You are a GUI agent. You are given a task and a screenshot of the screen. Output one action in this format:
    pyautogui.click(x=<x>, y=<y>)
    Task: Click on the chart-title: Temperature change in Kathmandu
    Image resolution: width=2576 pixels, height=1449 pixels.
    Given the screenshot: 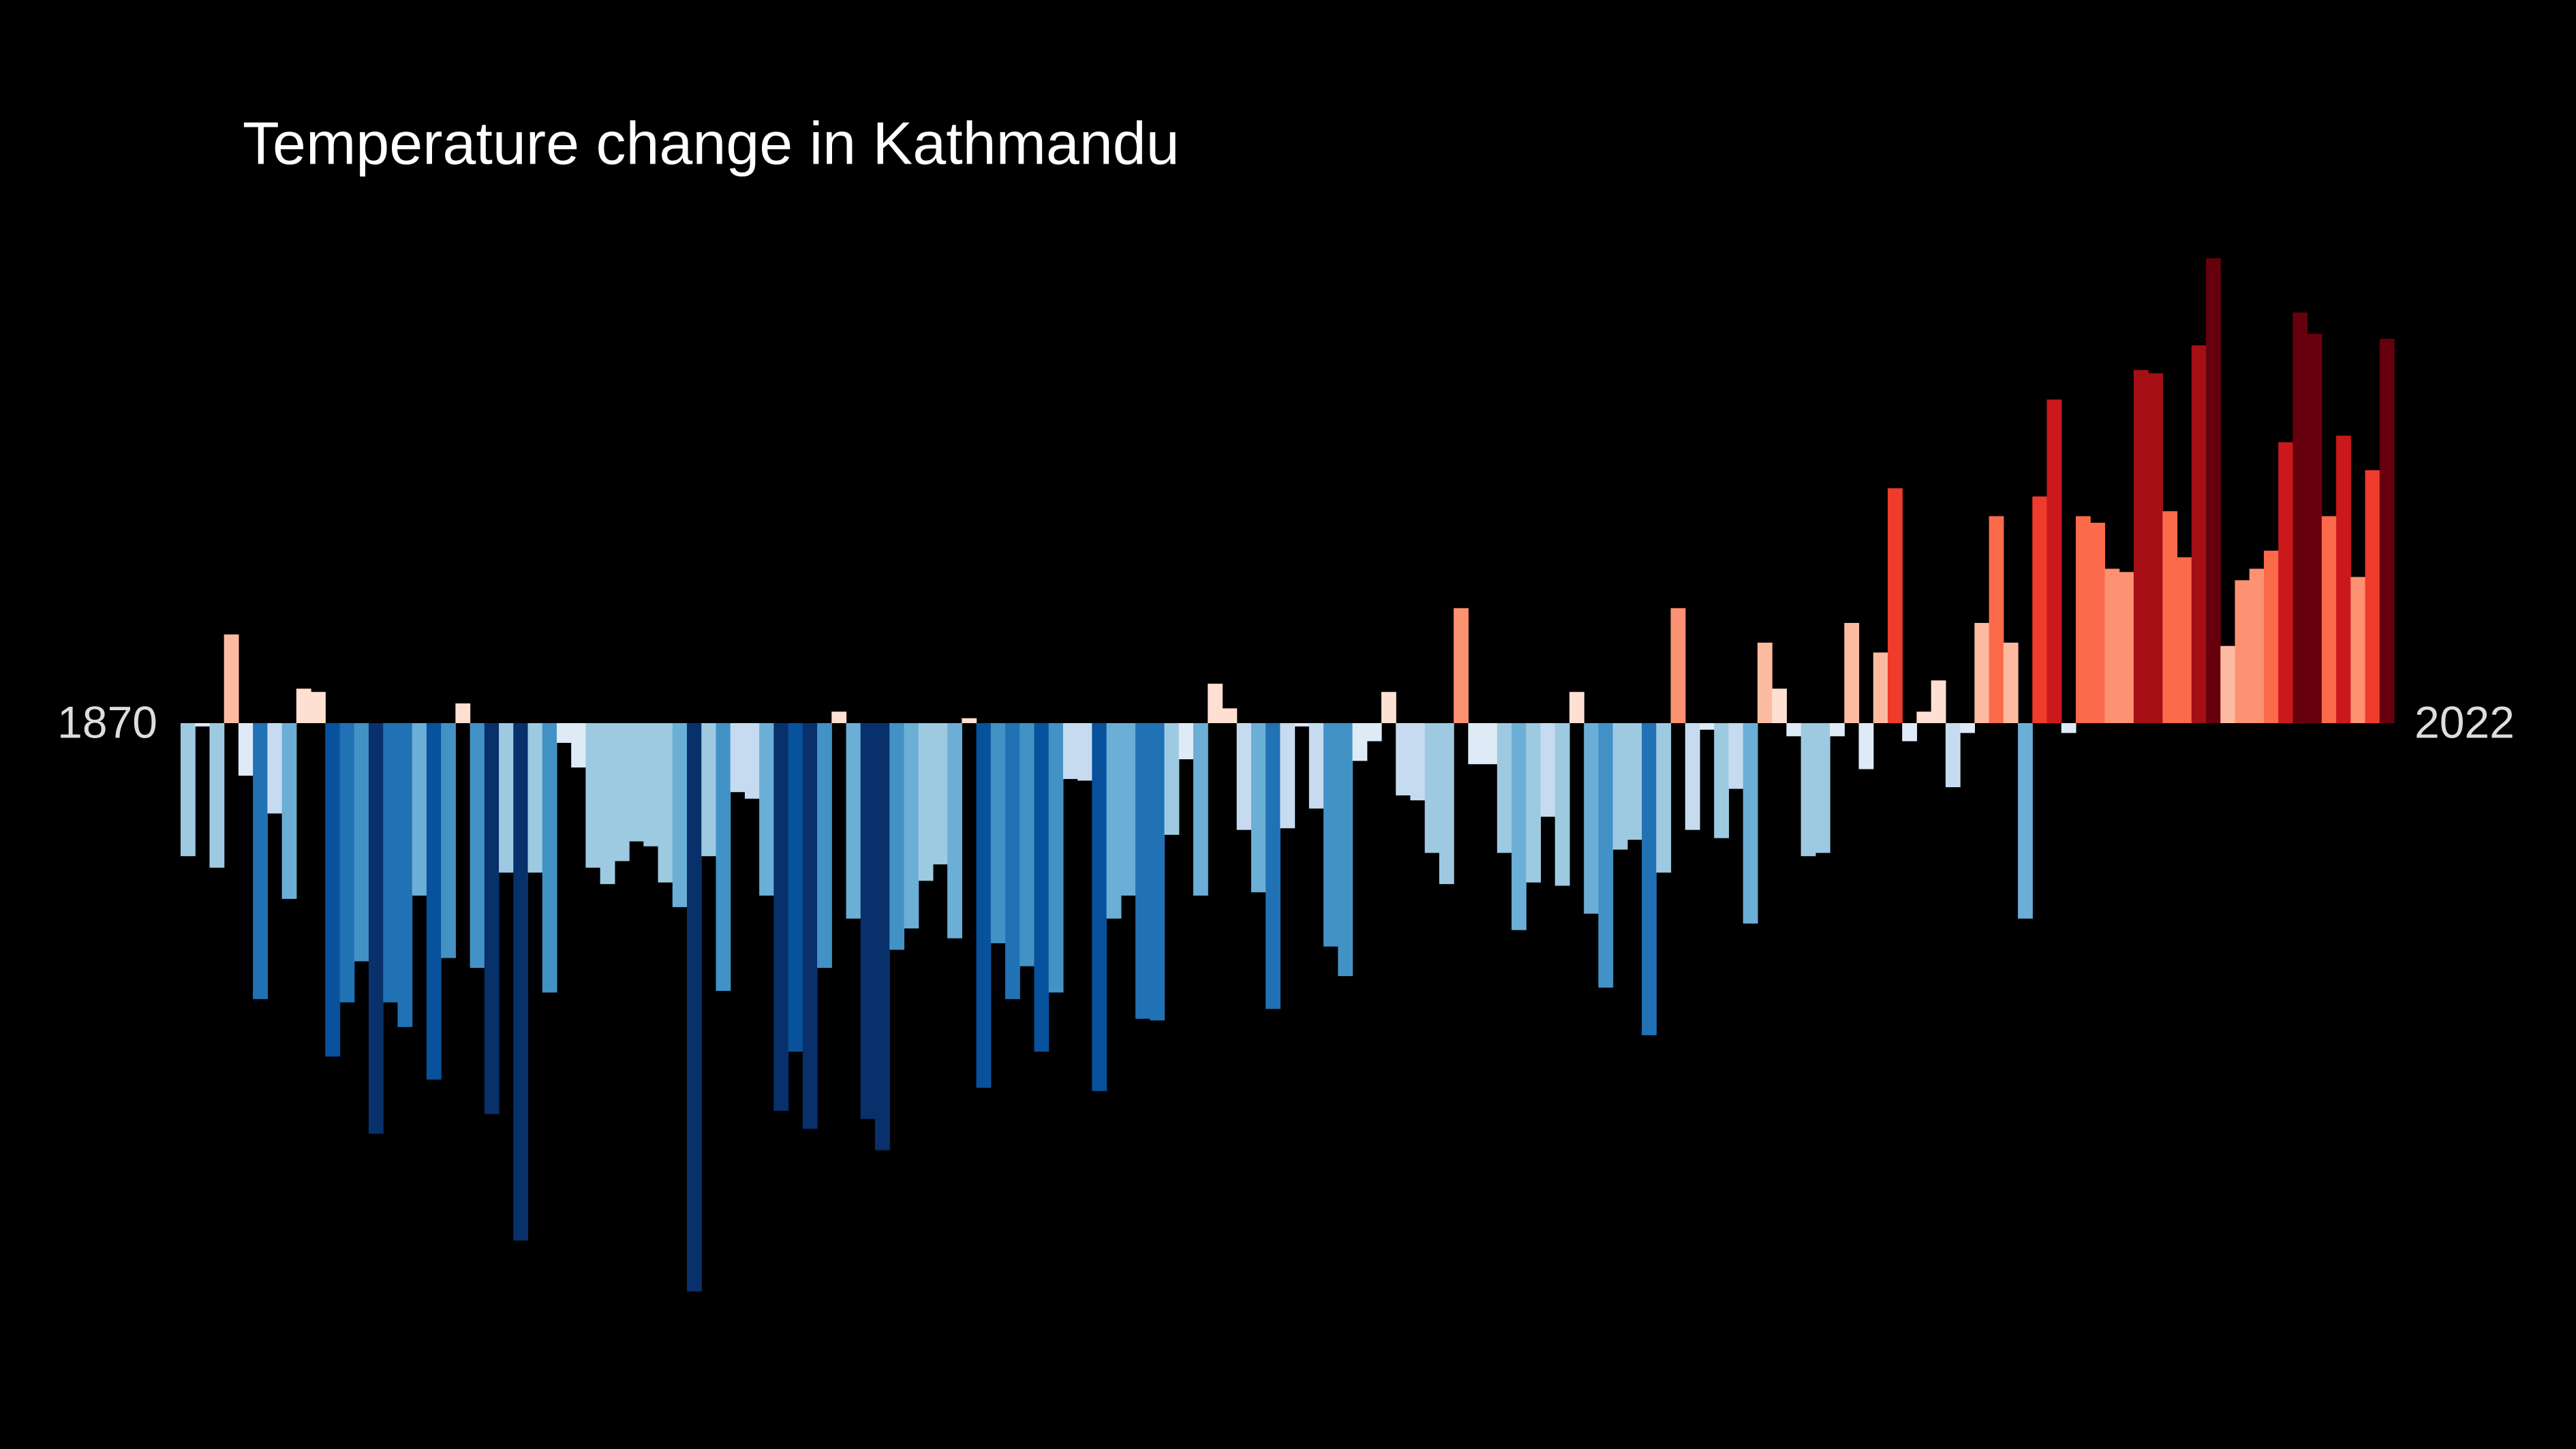 What is the action you would take?
    pyautogui.click(x=711, y=143)
    